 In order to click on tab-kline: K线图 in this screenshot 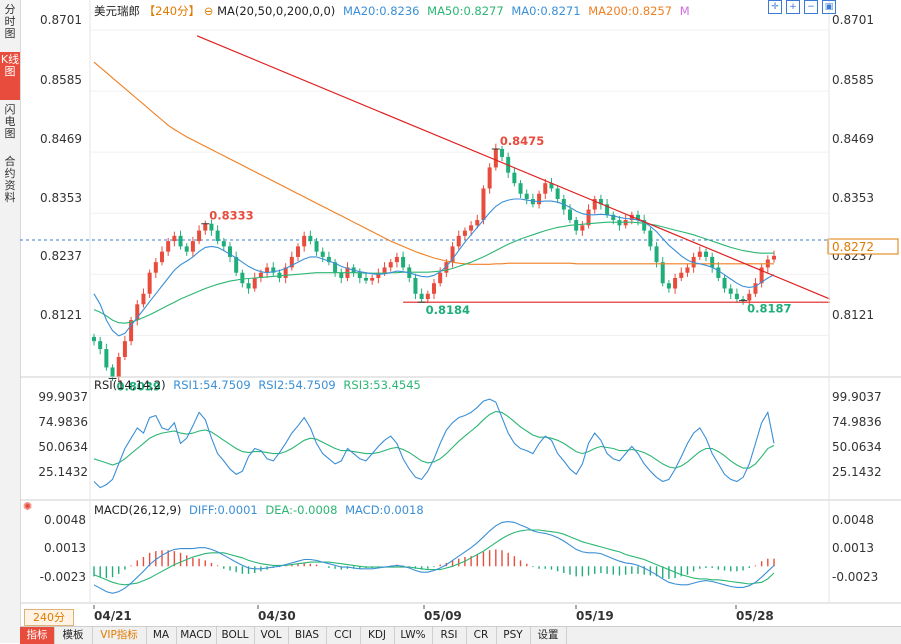, I will do `click(10, 76)`.